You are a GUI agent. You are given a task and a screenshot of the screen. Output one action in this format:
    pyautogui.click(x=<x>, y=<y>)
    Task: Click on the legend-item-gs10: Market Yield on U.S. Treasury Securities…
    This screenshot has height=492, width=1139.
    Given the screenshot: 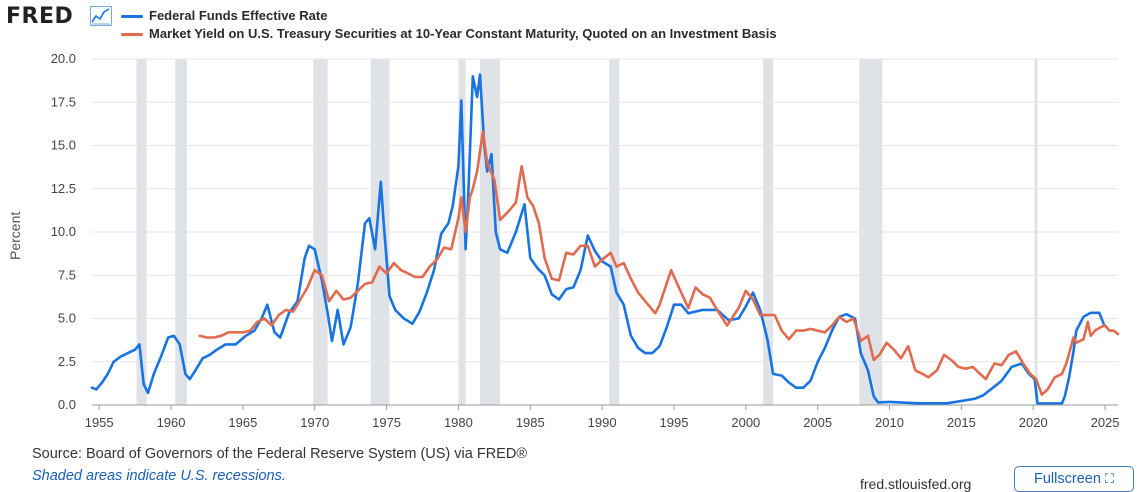 What is the action you would take?
    pyautogui.click(x=449, y=33)
    